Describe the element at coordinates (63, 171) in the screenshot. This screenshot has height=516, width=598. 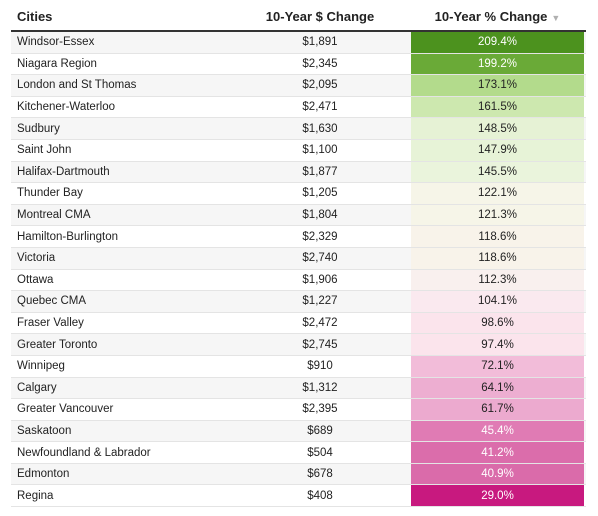
I see `city-cell: Halifax-Dartmouth` at that location.